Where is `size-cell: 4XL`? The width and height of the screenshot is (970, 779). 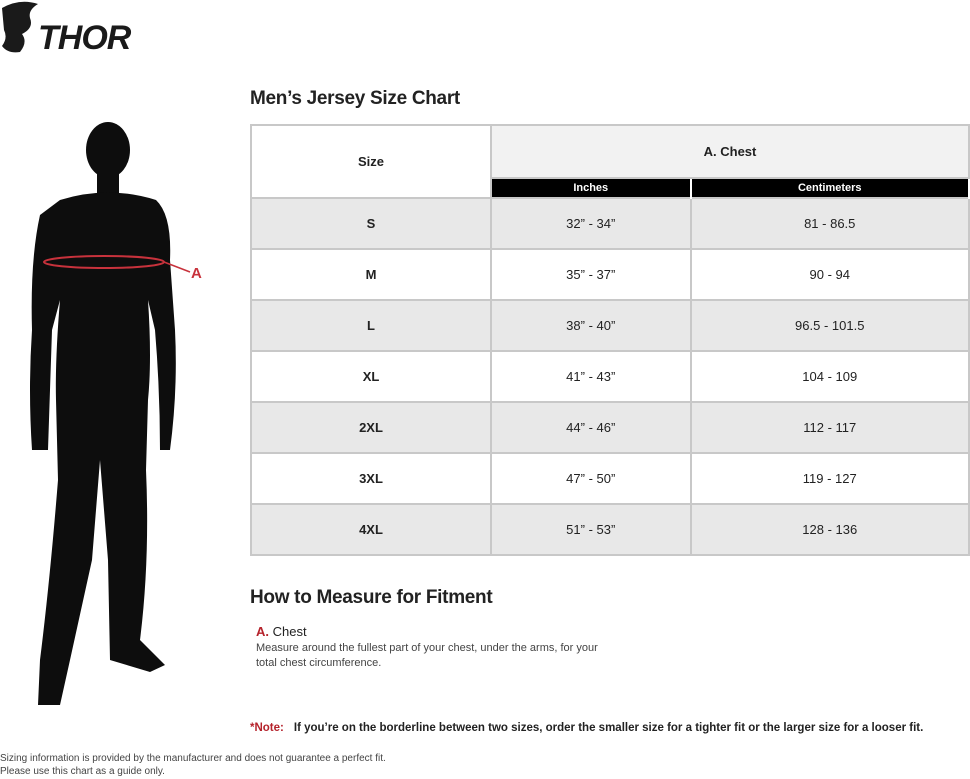 size-cell: 4XL is located at coordinates (371, 529).